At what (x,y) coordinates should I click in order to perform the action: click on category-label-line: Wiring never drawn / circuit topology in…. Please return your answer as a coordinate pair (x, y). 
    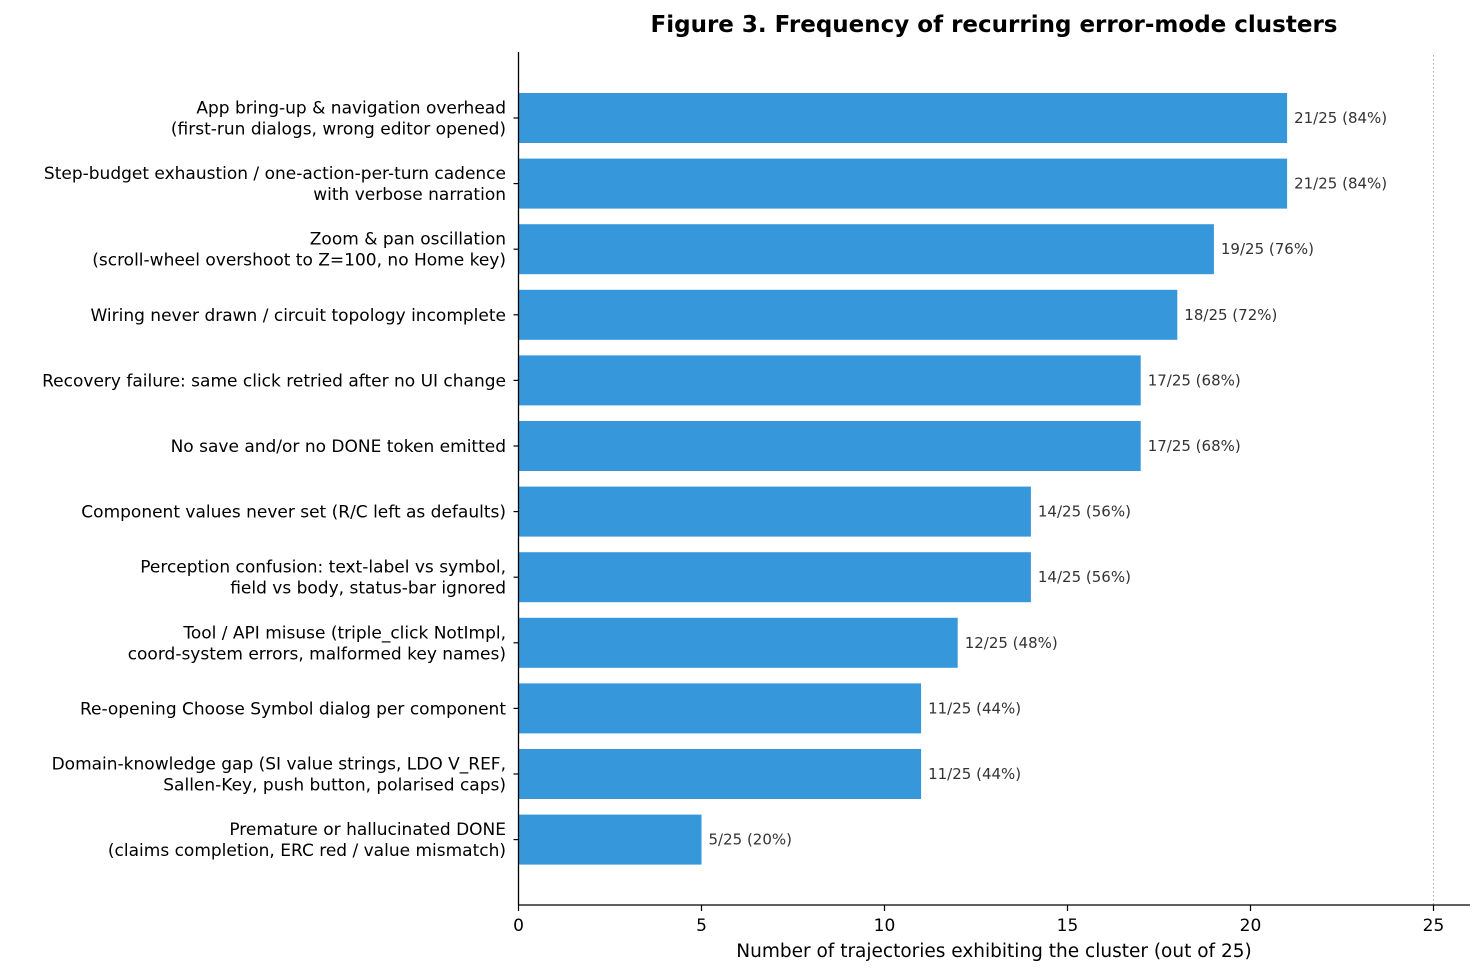
    Looking at the image, I should click on (298, 316).